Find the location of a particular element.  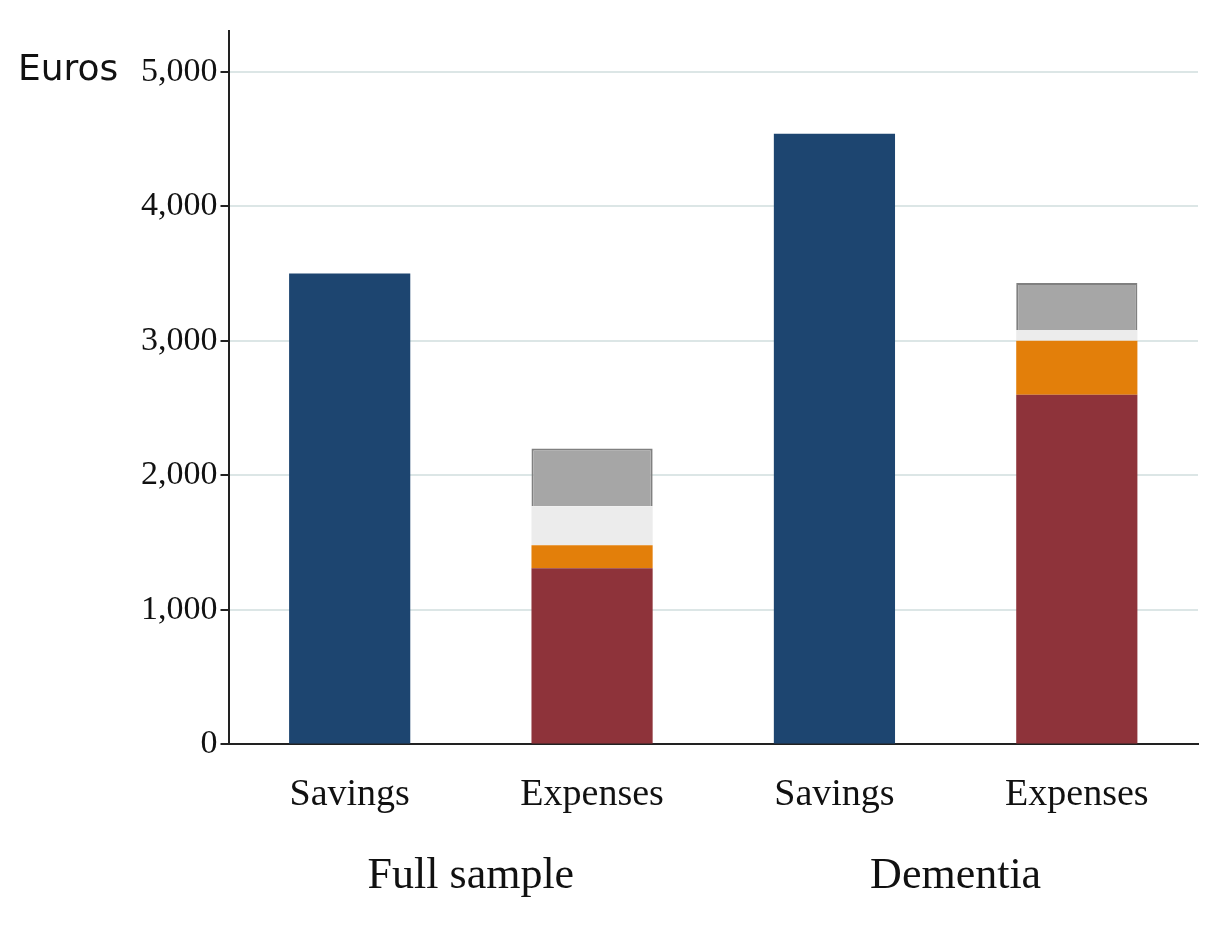

y-tick-label: 5,000 is located at coordinates (179, 69).